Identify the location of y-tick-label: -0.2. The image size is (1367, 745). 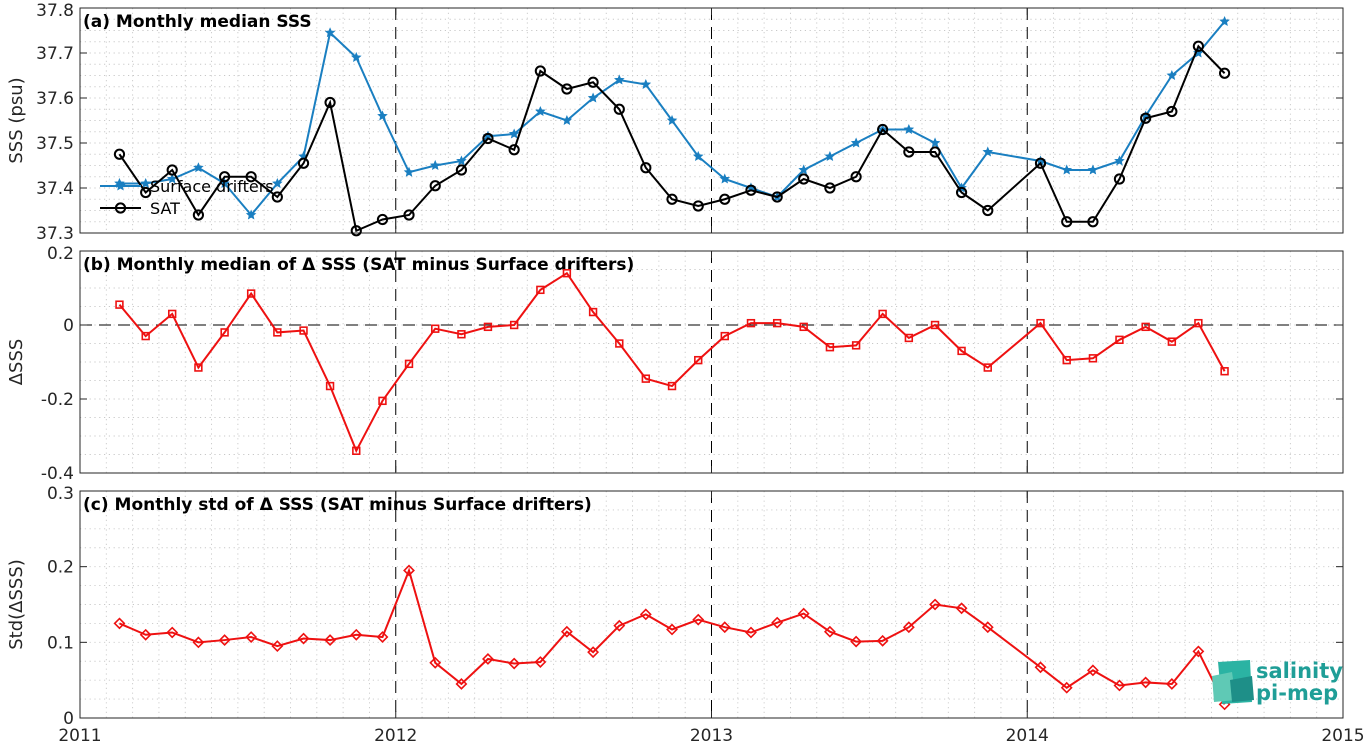
(57, 400).